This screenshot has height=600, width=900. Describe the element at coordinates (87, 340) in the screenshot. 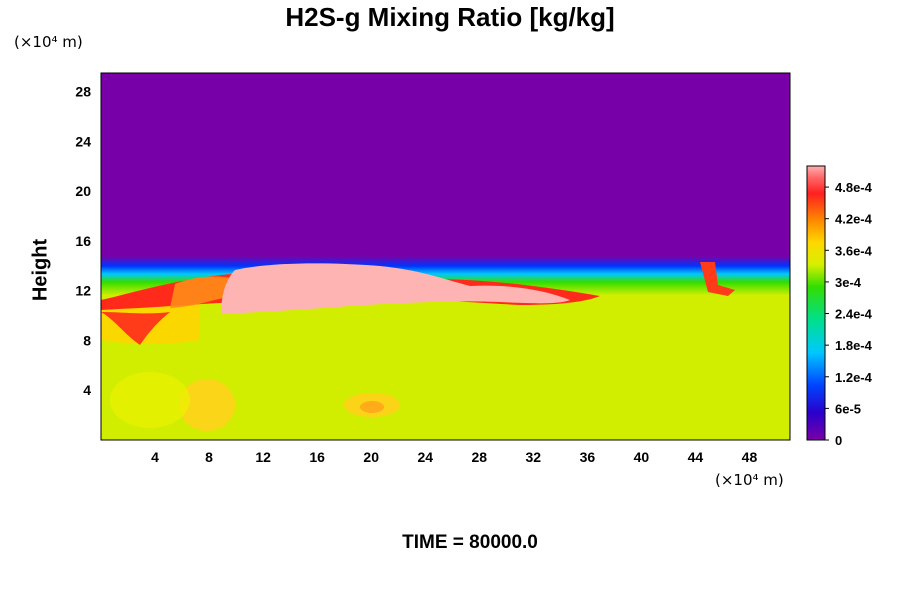

I see `y-tick-label: 8` at that location.